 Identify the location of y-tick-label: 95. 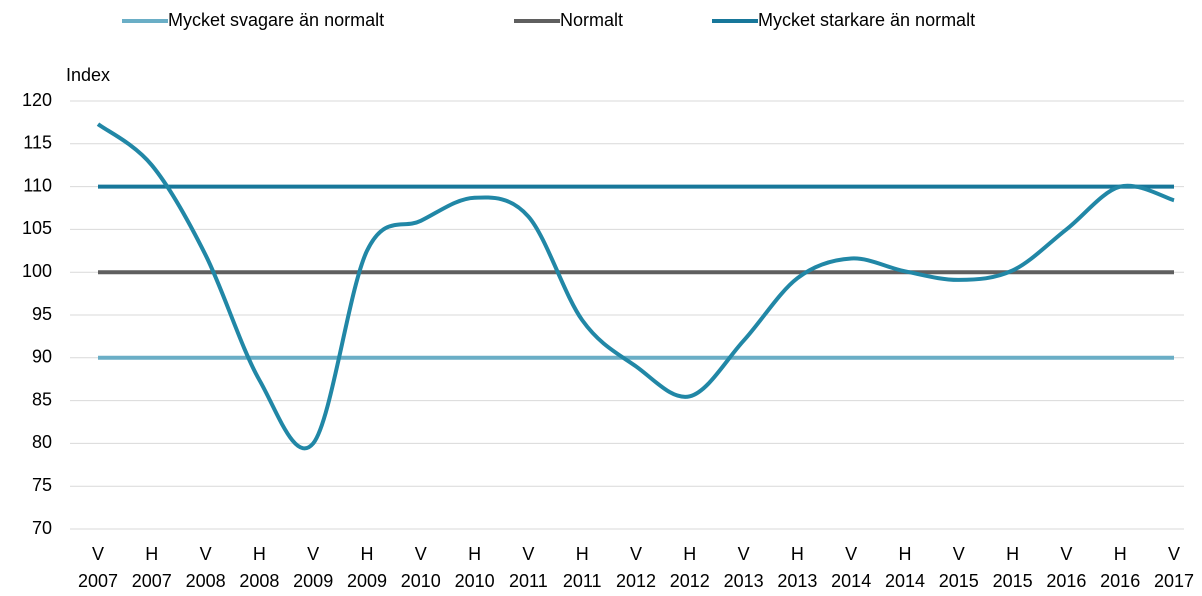
(42, 314).